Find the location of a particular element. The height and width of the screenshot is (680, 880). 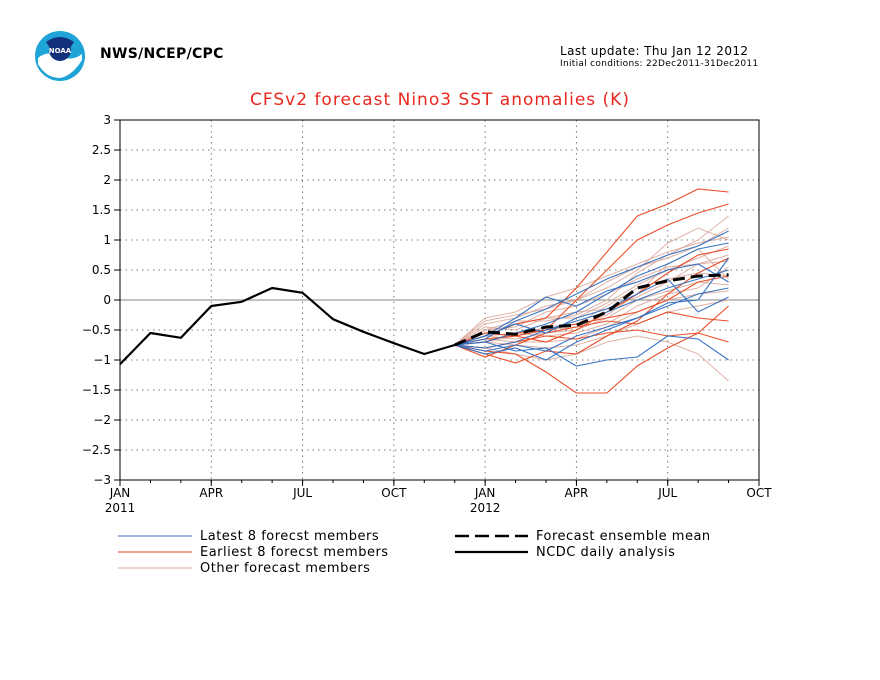

y-tick-label: 0.5 is located at coordinates (101, 270).